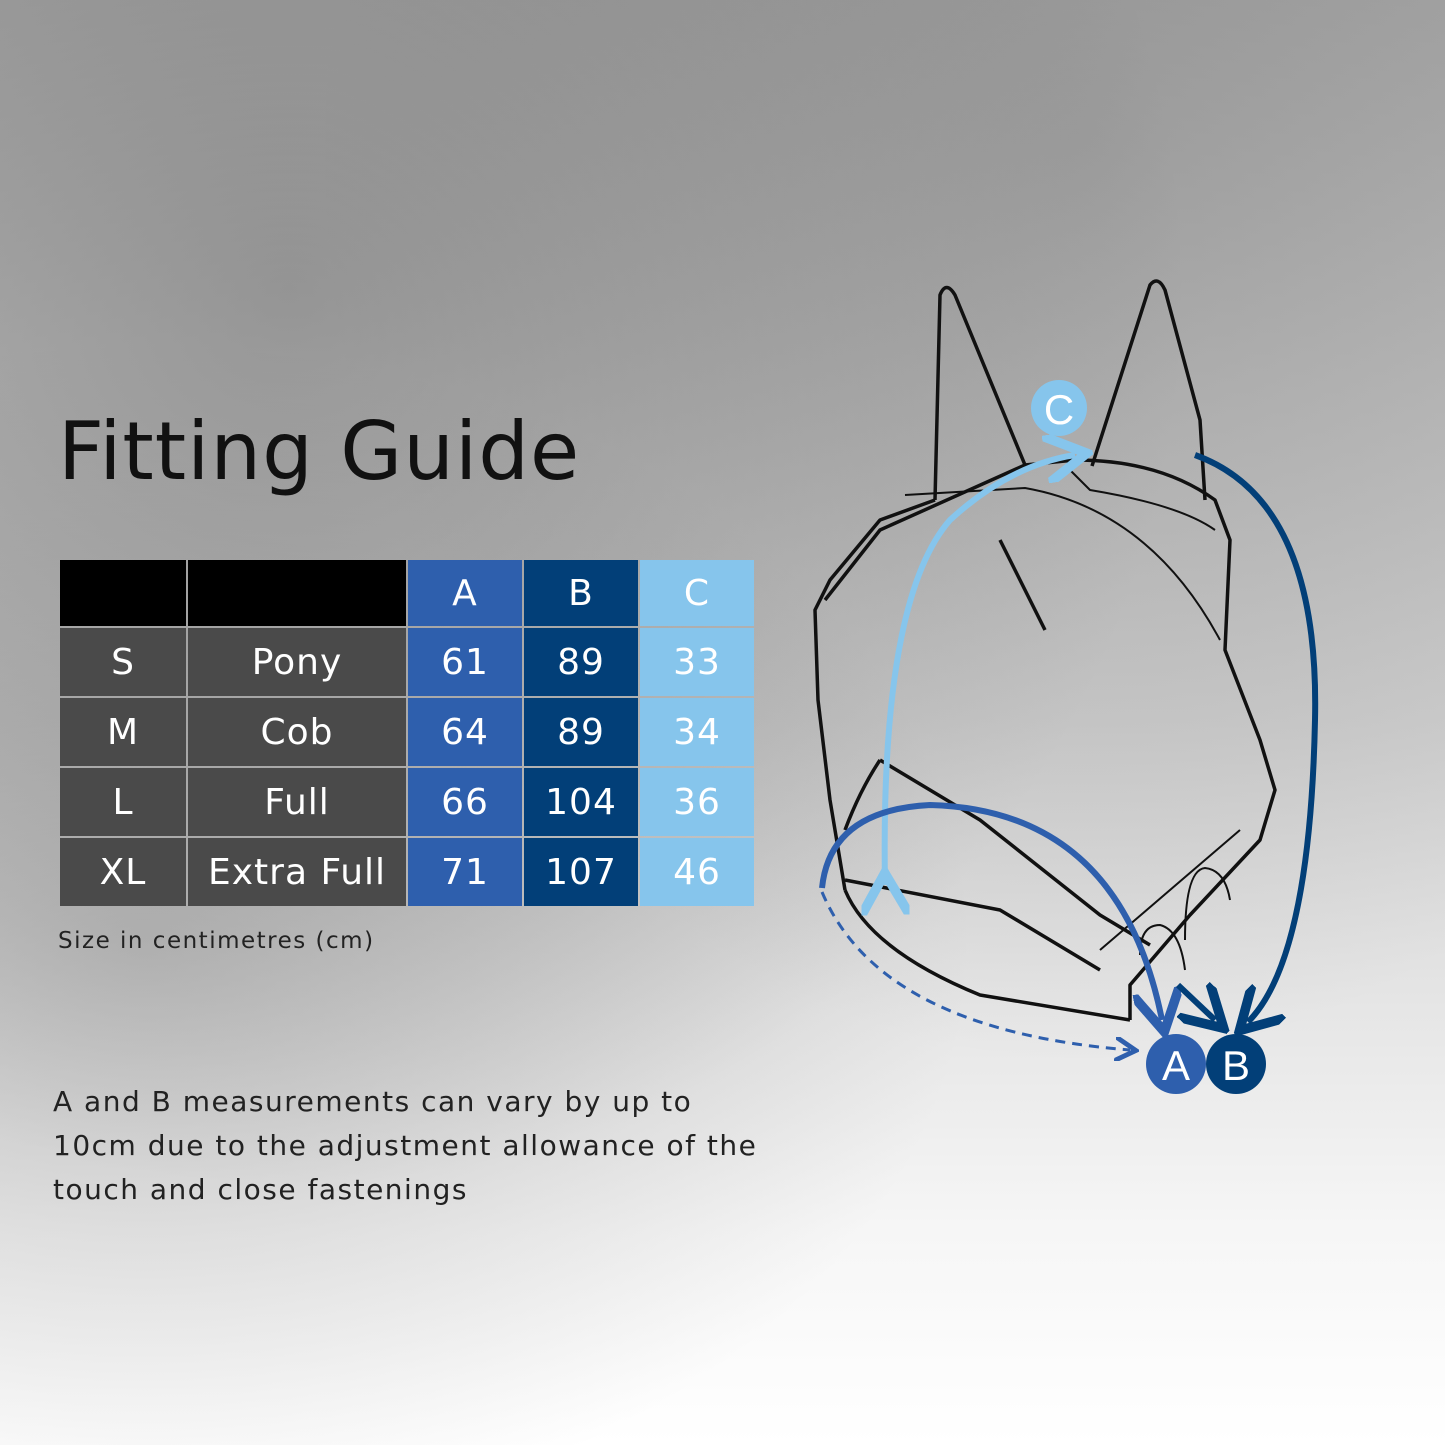 The height and width of the screenshot is (1445, 1445). What do you see at coordinates (216, 941) in the screenshot?
I see `unit-note: Size in centimetres (cm)` at bounding box center [216, 941].